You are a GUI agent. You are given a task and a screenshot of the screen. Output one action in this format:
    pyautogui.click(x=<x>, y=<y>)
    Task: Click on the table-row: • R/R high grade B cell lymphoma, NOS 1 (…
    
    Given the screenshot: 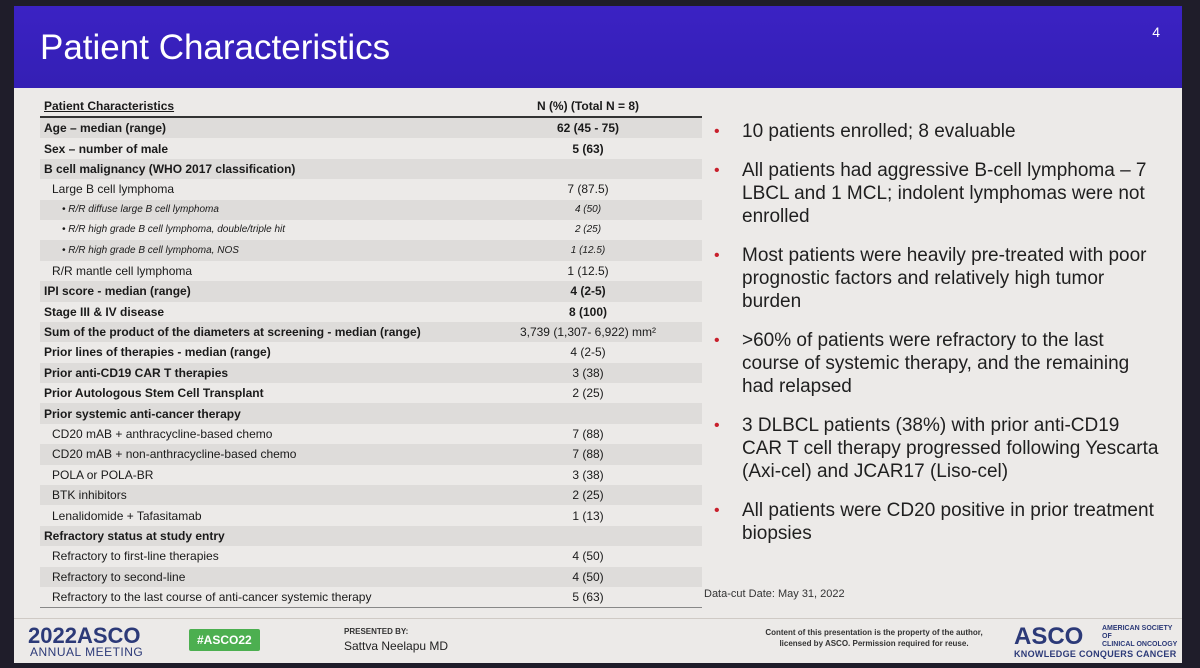 What is the action you would take?
    pyautogui.click(x=371, y=250)
    